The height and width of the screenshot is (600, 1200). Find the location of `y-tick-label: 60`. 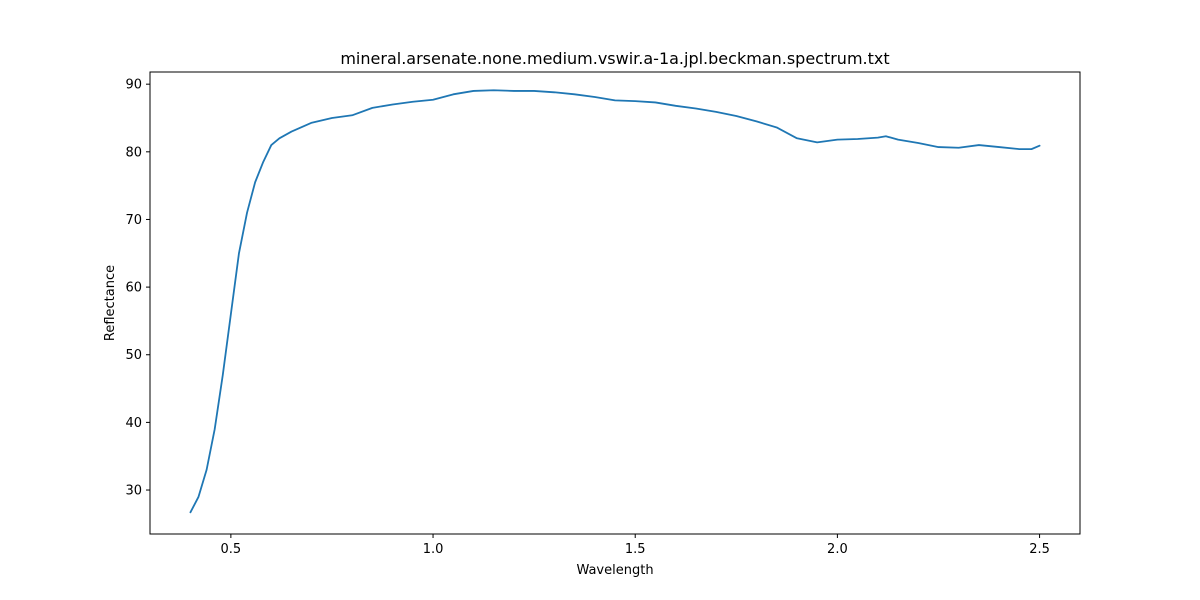

y-tick-label: 60 is located at coordinates (133, 288).